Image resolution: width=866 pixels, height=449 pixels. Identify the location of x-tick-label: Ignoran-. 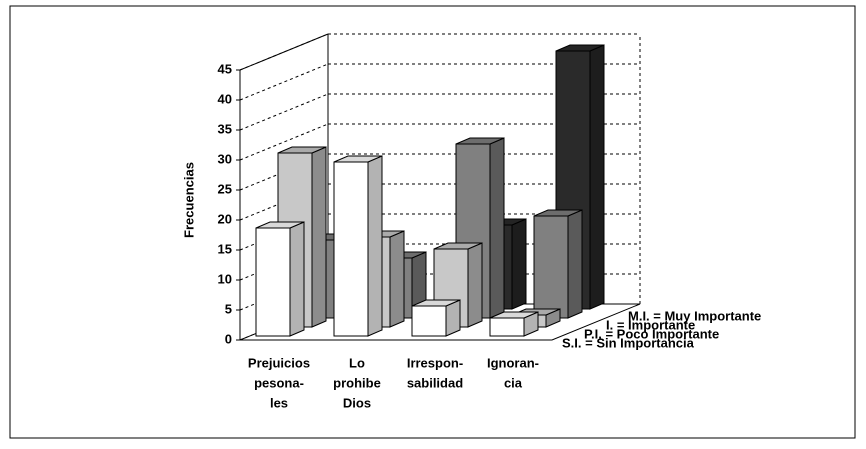
(513, 362).